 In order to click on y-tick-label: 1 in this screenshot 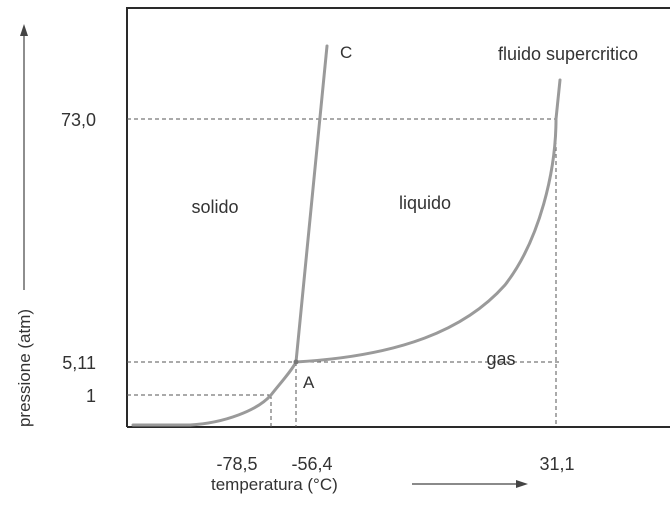, I will do `click(91, 396)`.